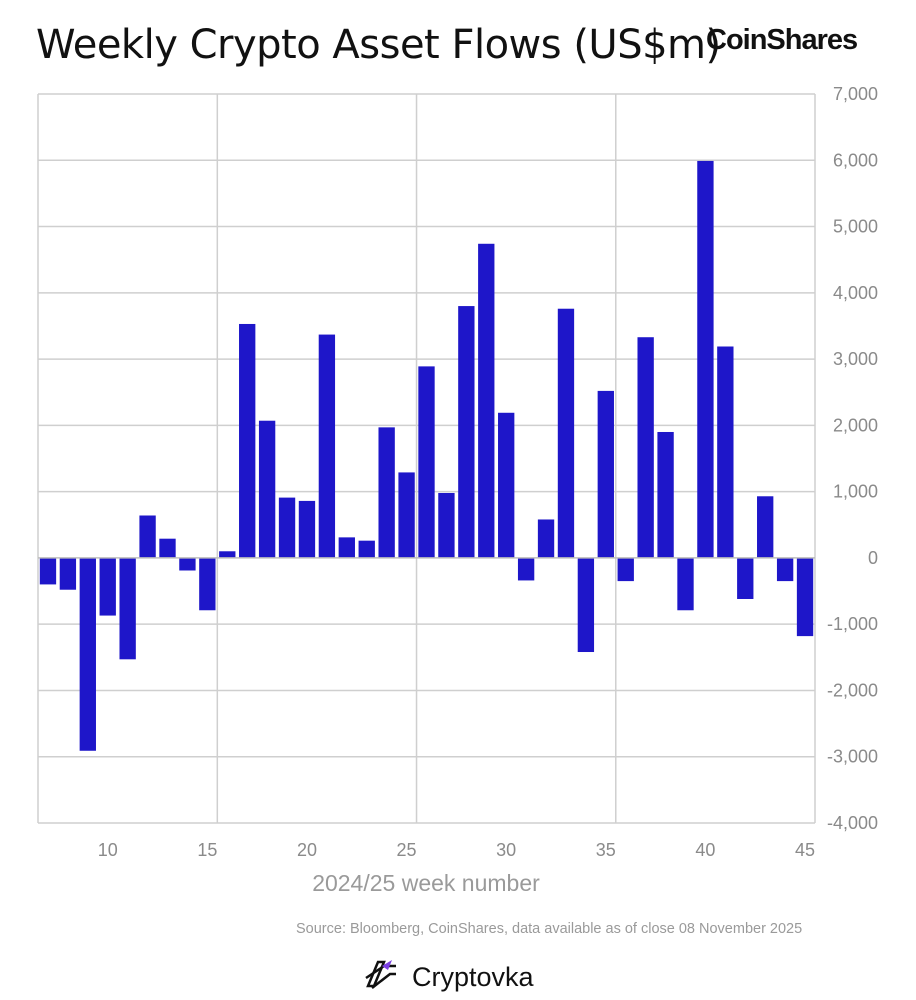 The width and height of the screenshot is (916, 1000). What do you see at coordinates (855, 94) in the screenshot?
I see `y-tick-label: 7,000` at bounding box center [855, 94].